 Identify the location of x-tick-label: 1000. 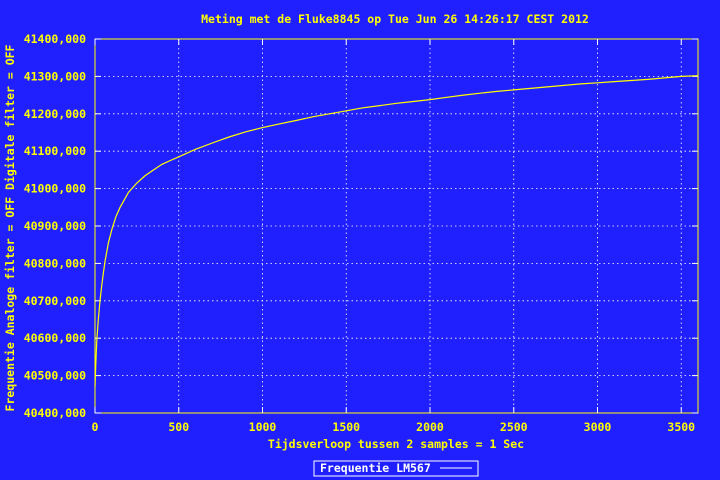
(263, 427).